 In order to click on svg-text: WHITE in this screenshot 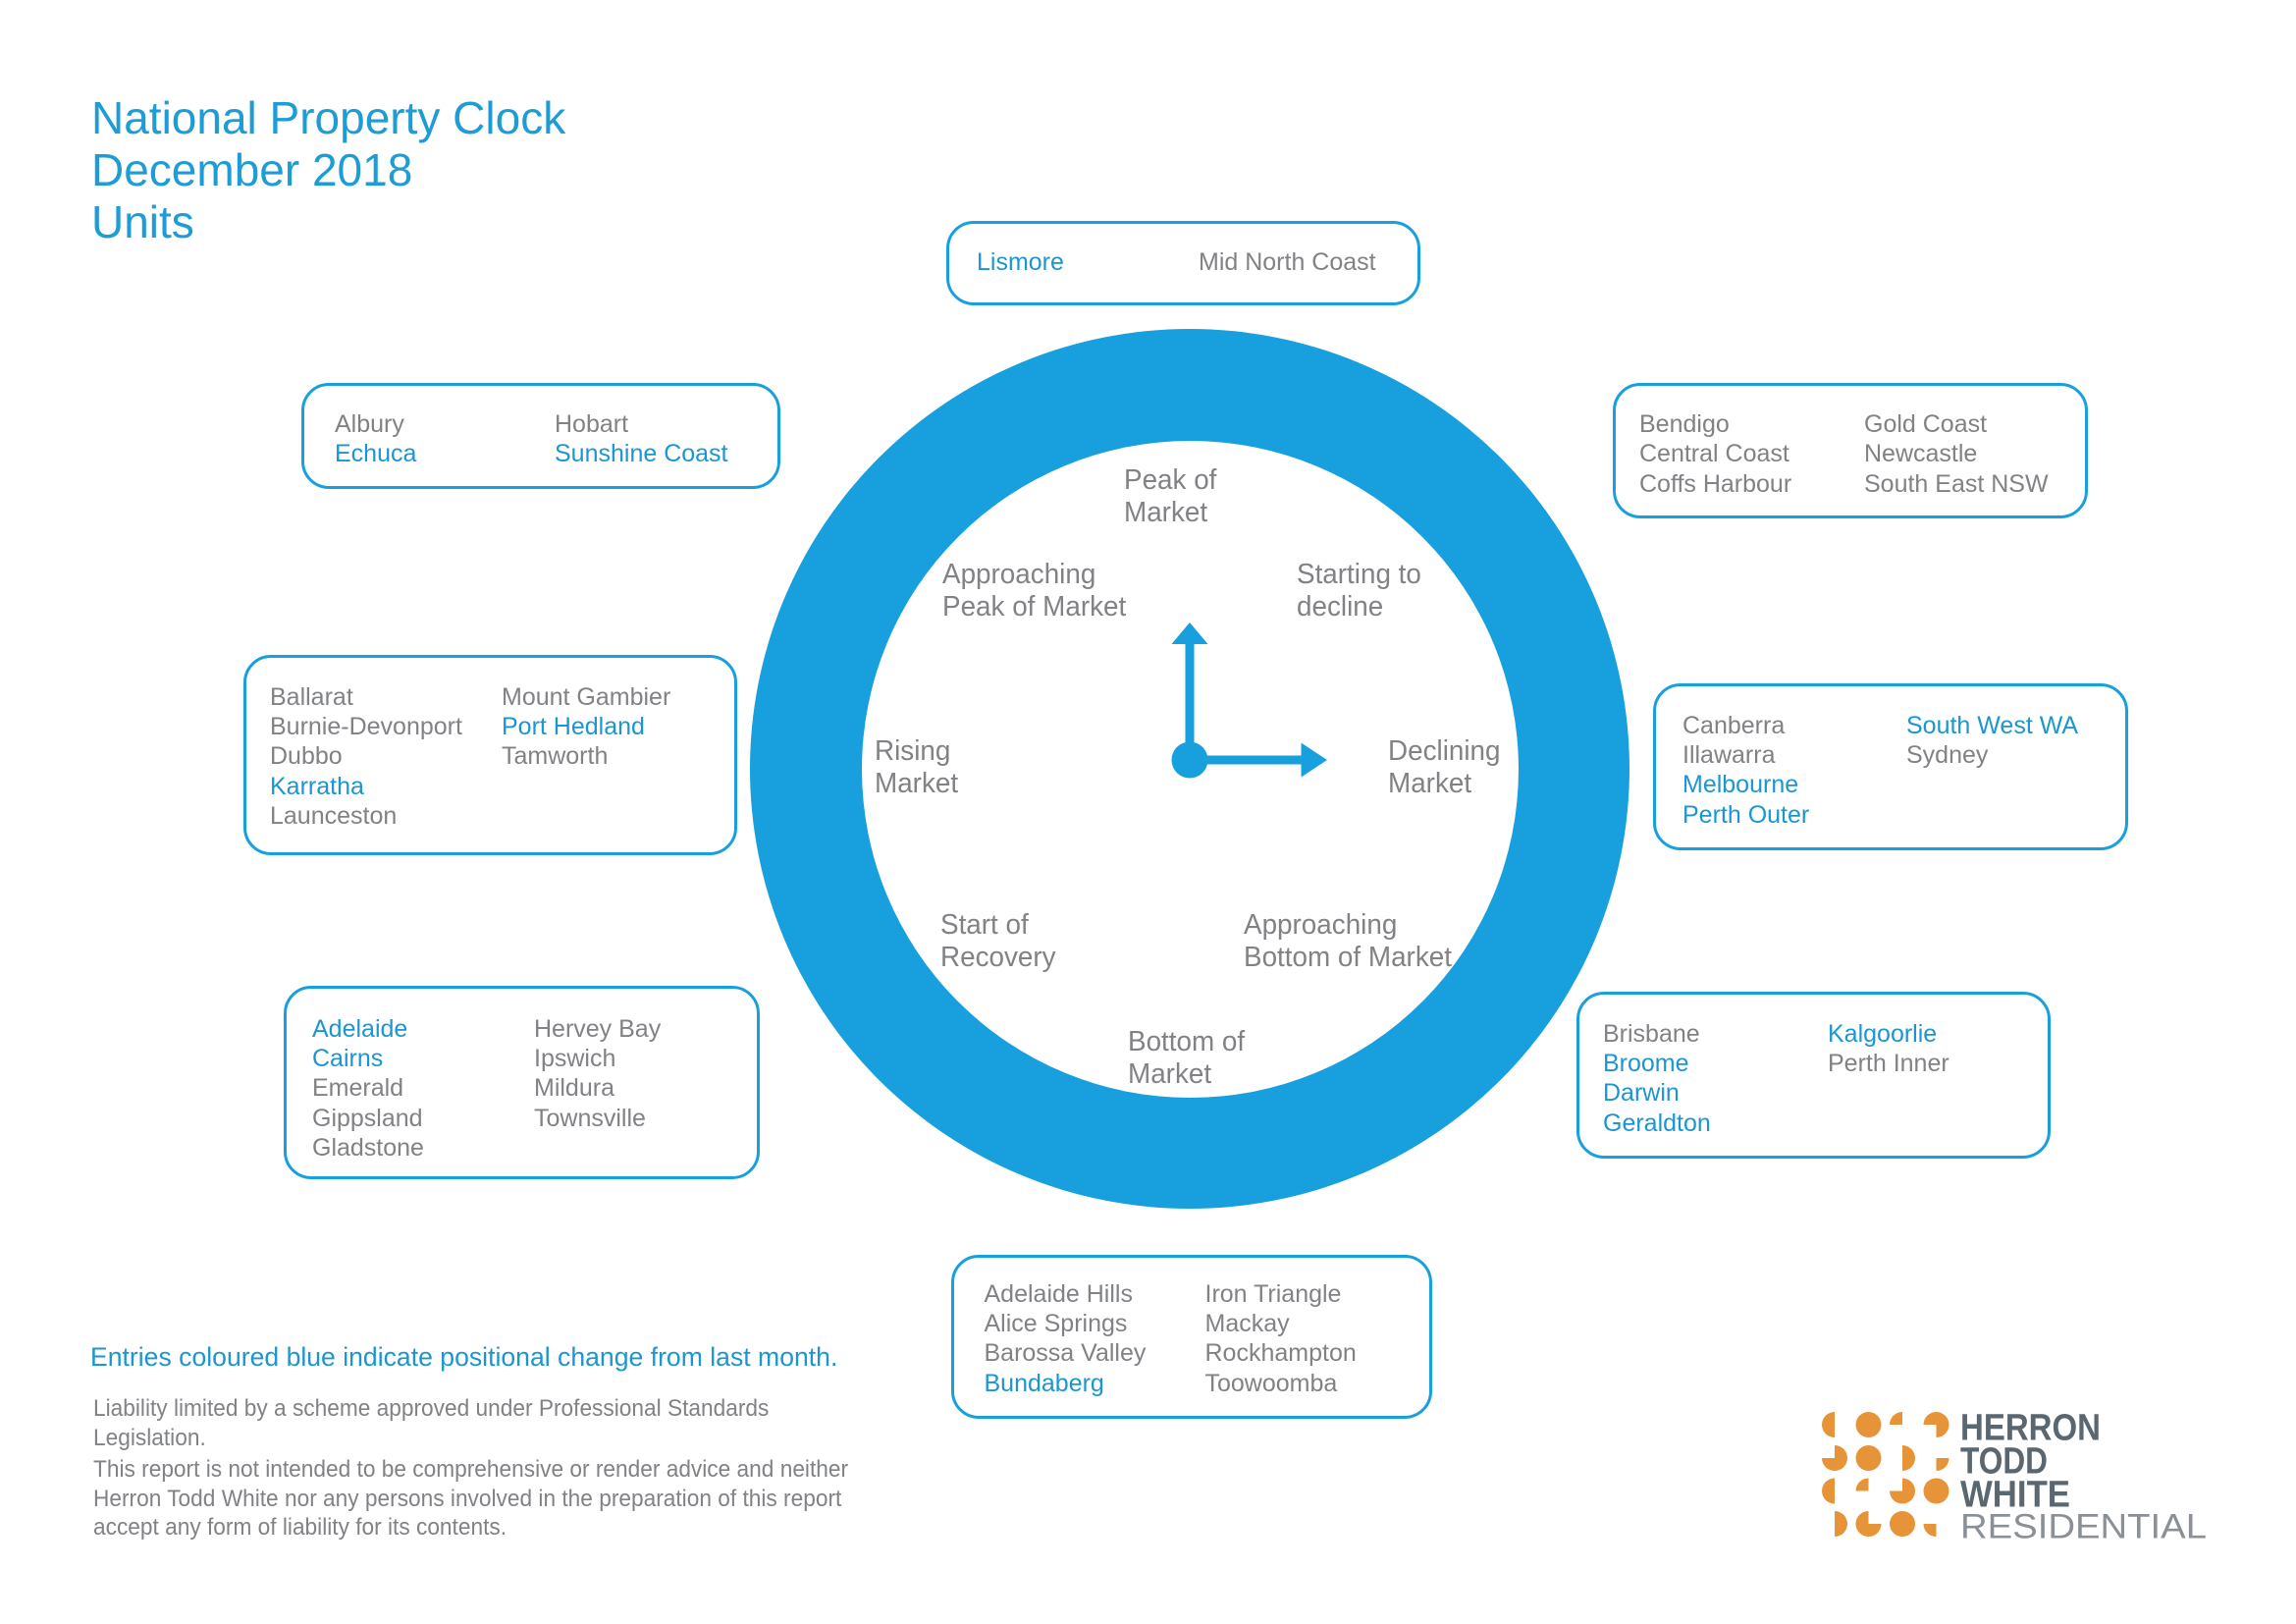, I will do `click(2015, 1494)`.